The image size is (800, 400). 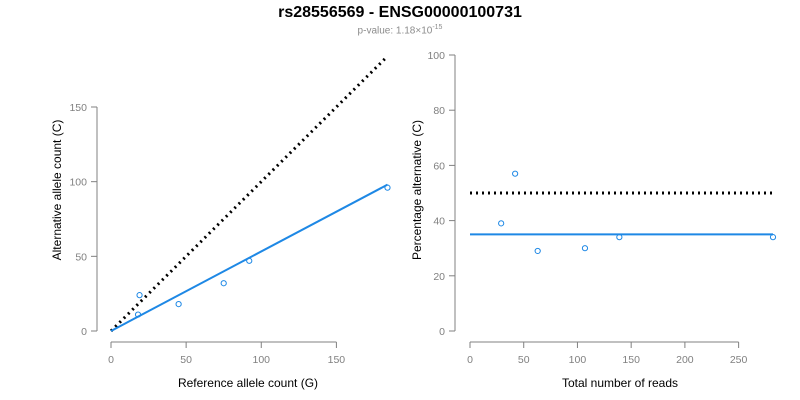 What do you see at coordinates (739, 360) in the screenshot?
I see `x-tick-label: 250` at bounding box center [739, 360].